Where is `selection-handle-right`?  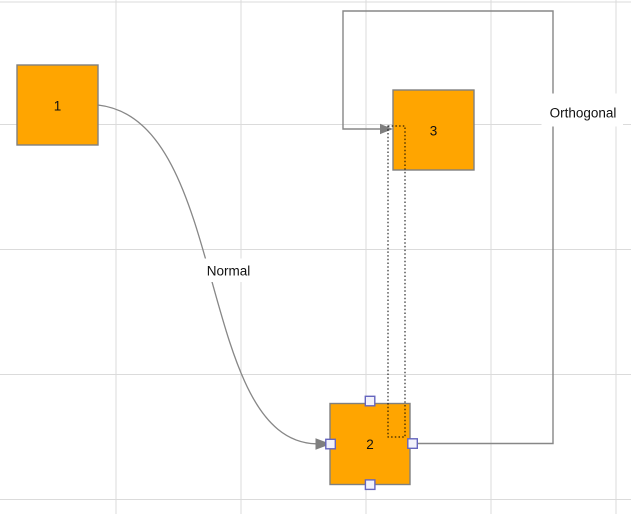
selection-handle-right is located at coordinates (412, 443).